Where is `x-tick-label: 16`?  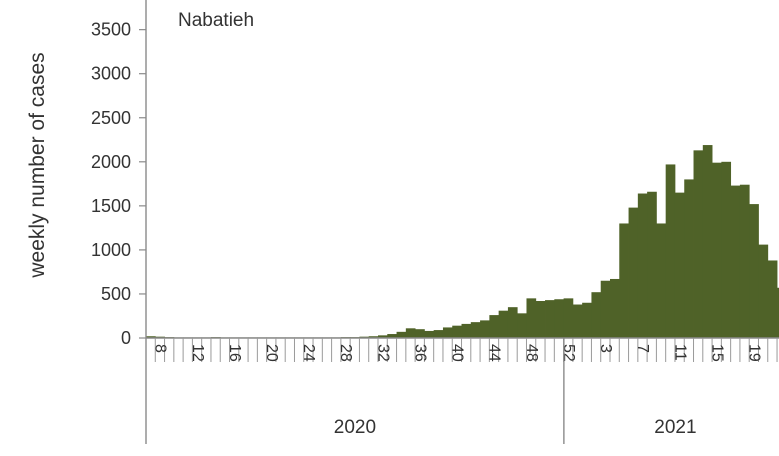 x-tick-label: 16 is located at coordinates (234, 353).